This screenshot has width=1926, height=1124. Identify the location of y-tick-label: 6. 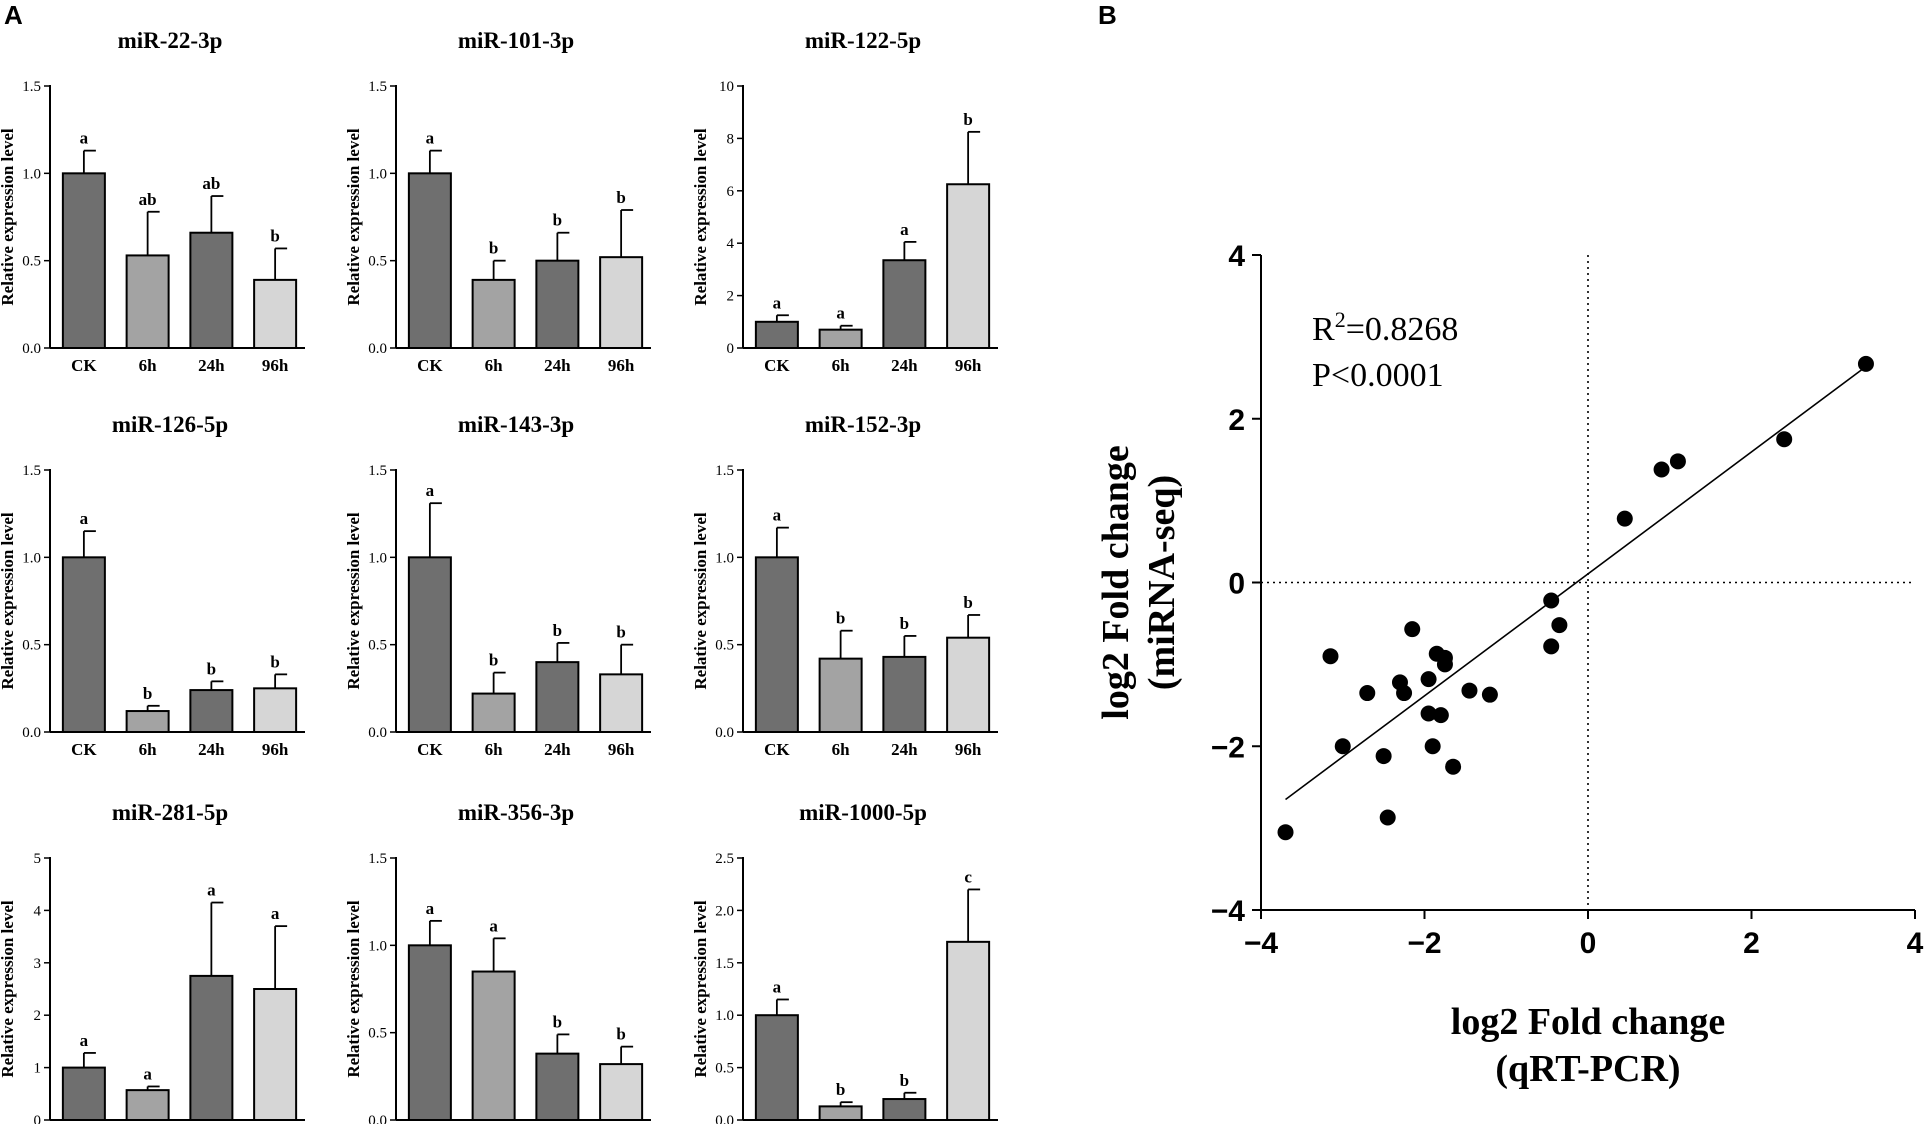
(731, 192).